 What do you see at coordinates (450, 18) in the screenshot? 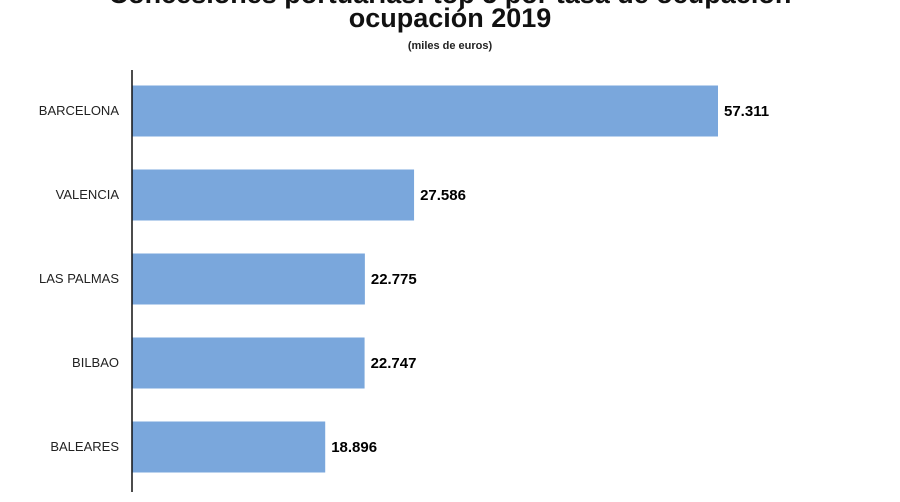
I see `chart-title: ocupación 2019` at bounding box center [450, 18].